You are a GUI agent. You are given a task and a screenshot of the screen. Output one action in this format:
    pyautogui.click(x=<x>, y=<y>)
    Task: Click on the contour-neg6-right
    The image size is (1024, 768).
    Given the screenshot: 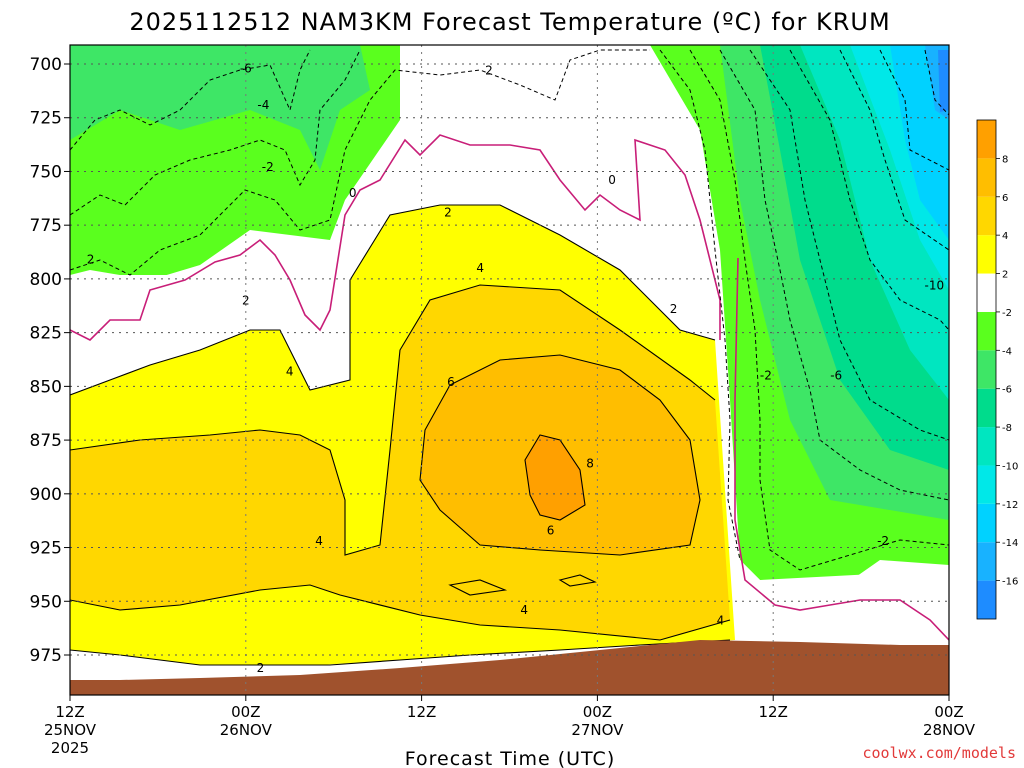 What is the action you would take?
    pyautogui.click(x=834, y=275)
    